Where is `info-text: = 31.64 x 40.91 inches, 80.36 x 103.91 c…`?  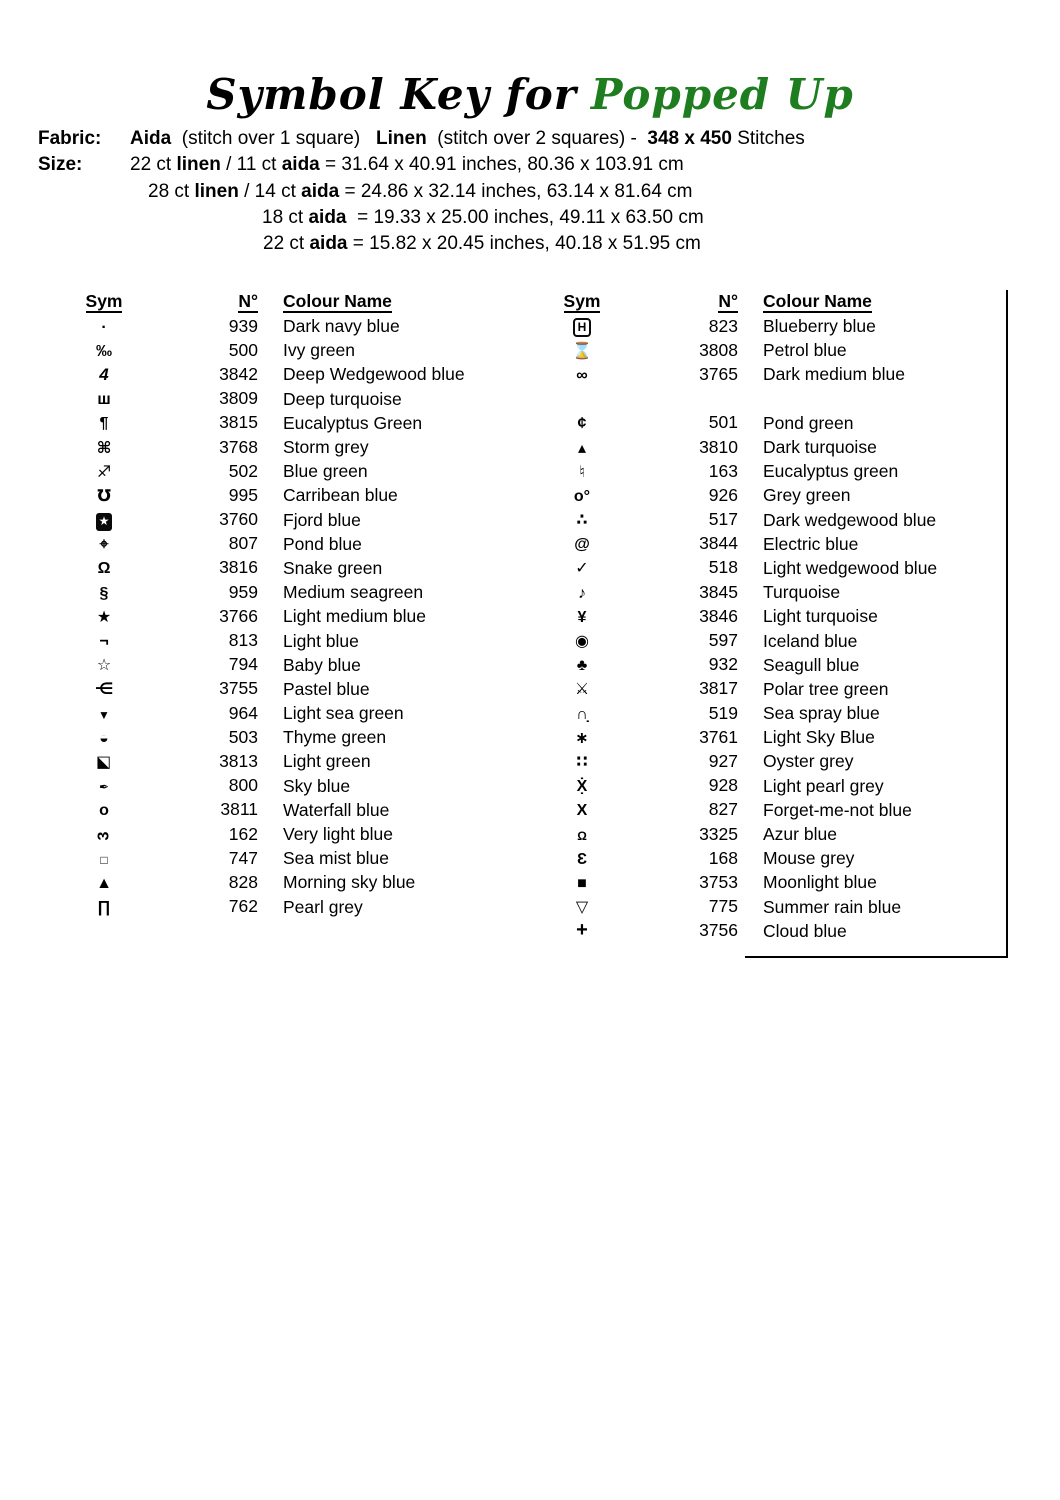 info-text: = 31.64 x 40.91 inches, 80.36 x 103.91 c… is located at coordinates (501, 165).